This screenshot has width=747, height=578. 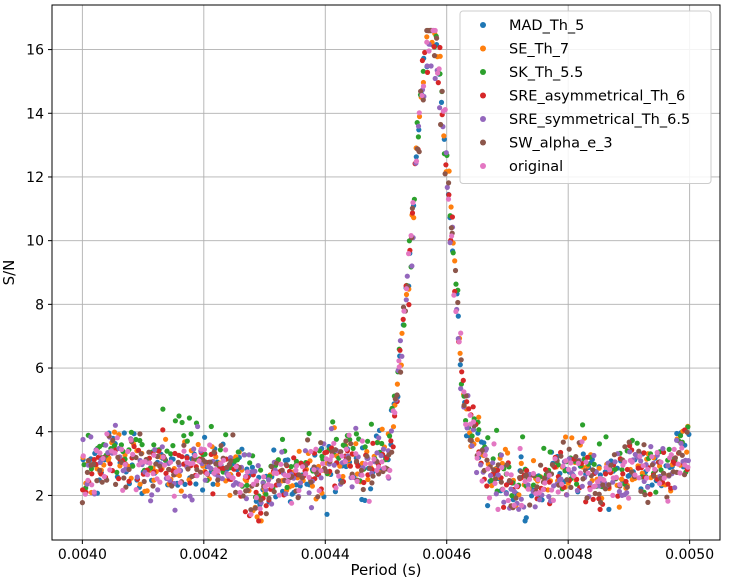 I want to click on legend-item: SK_Th_5.5, so click(x=531, y=73).